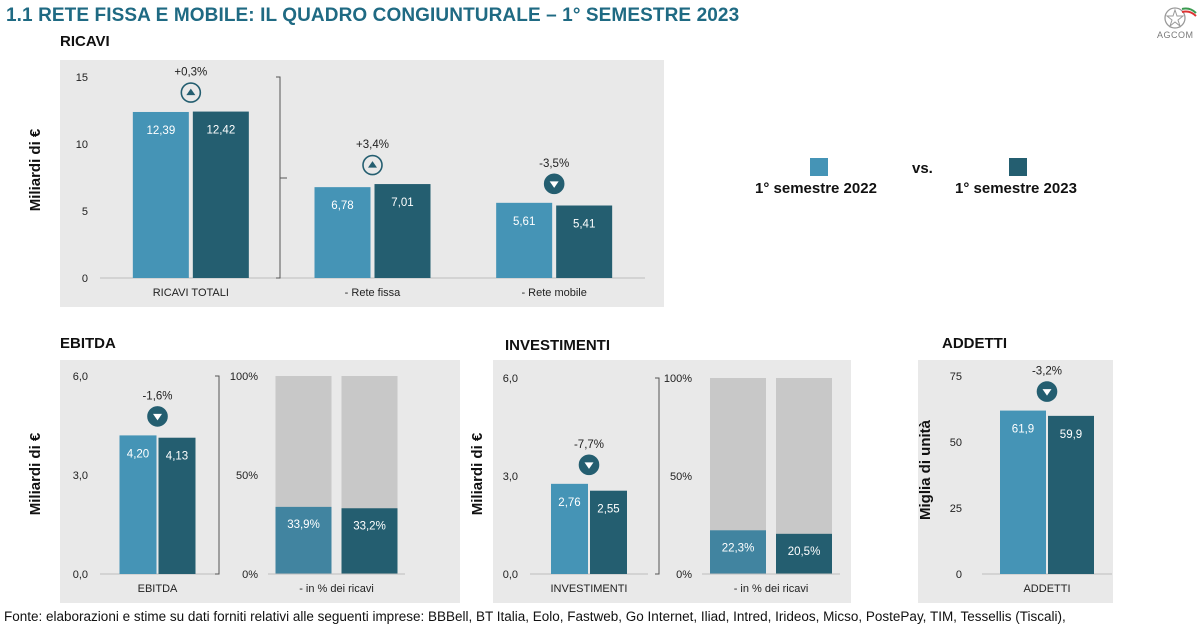 Image resolution: width=1200 pixels, height=628 pixels. What do you see at coordinates (922, 168) in the screenshot?
I see `legend-vs: vs.` at bounding box center [922, 168].